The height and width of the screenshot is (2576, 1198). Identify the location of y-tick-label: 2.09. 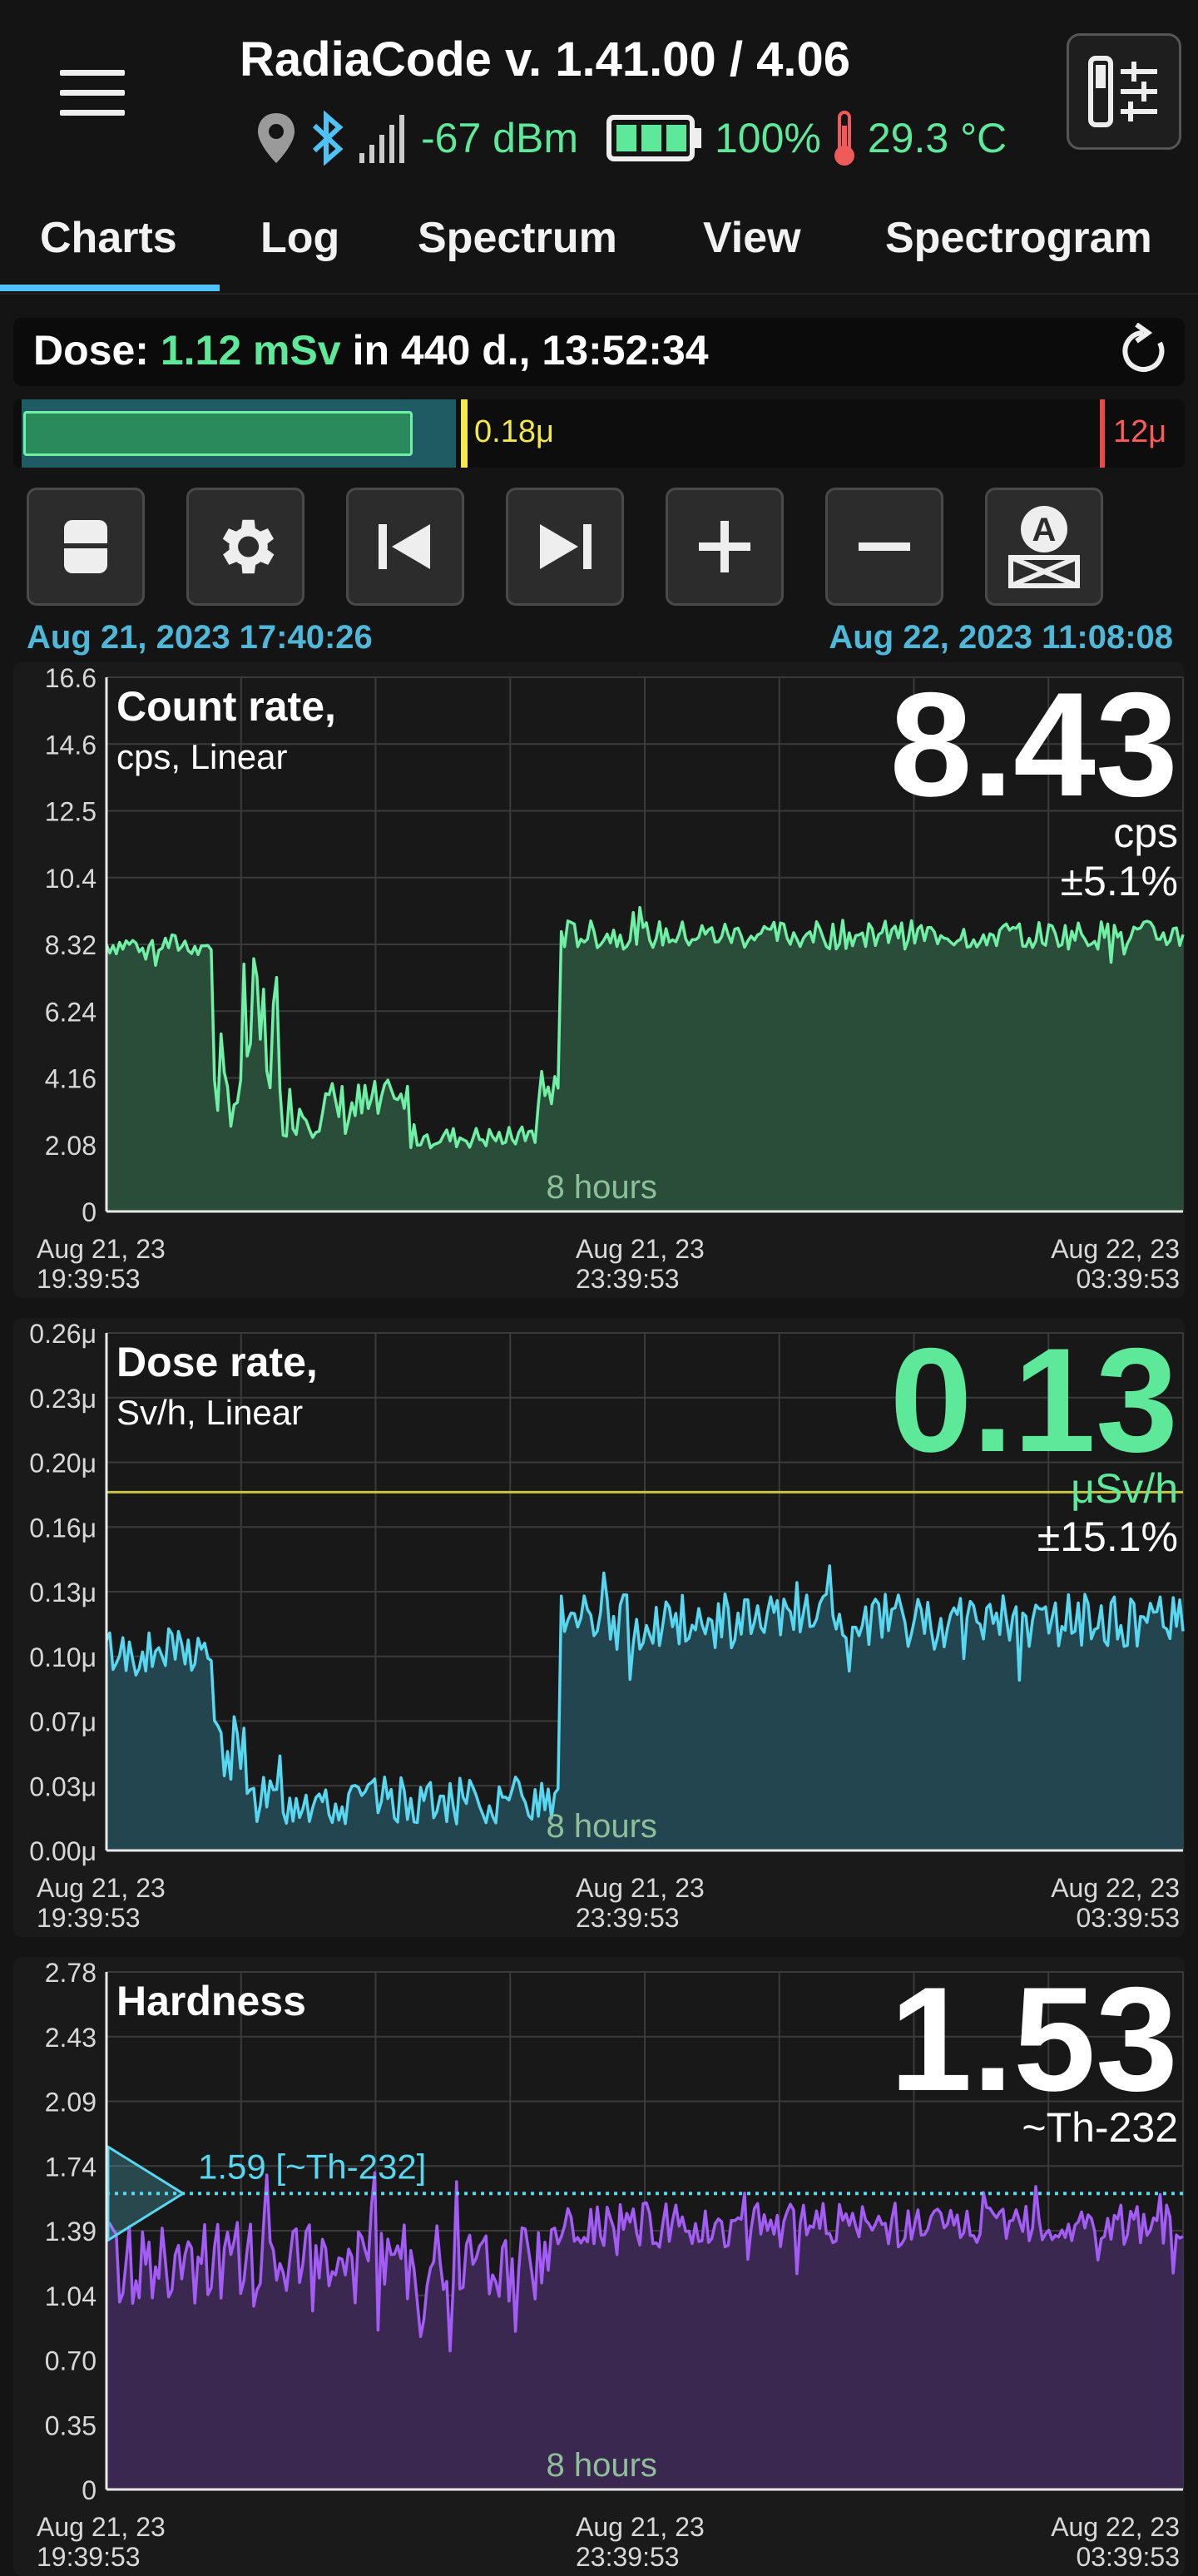
(71, 2103).